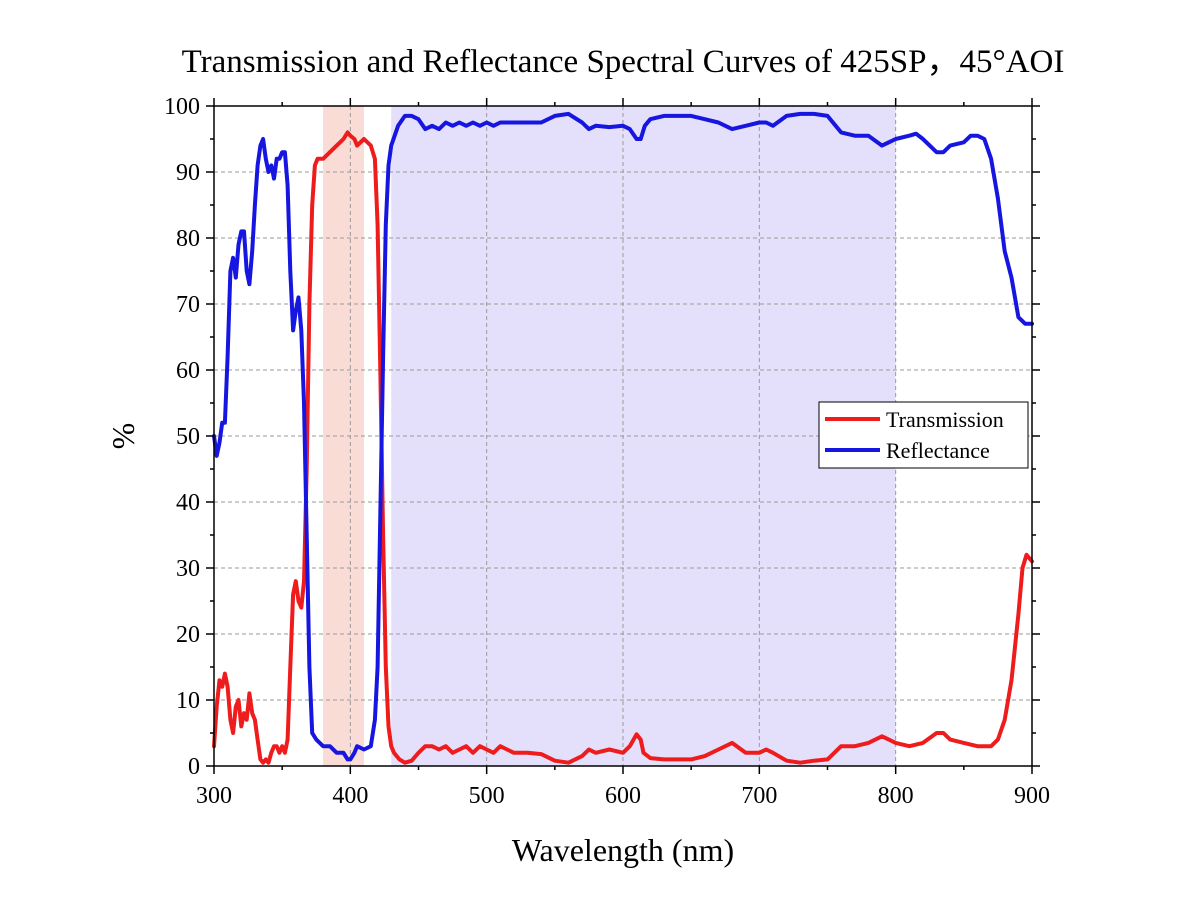  Describe the element at coordinates (188, 701) in the screenshot. I see `y-tick-label-10: 10` at that location.